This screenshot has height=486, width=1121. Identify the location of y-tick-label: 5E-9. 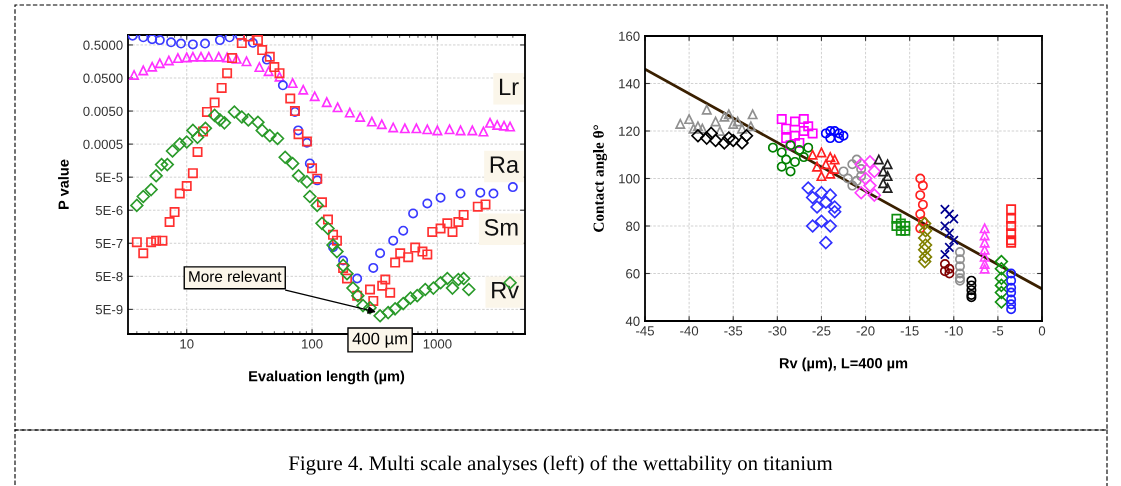
(109, 309).